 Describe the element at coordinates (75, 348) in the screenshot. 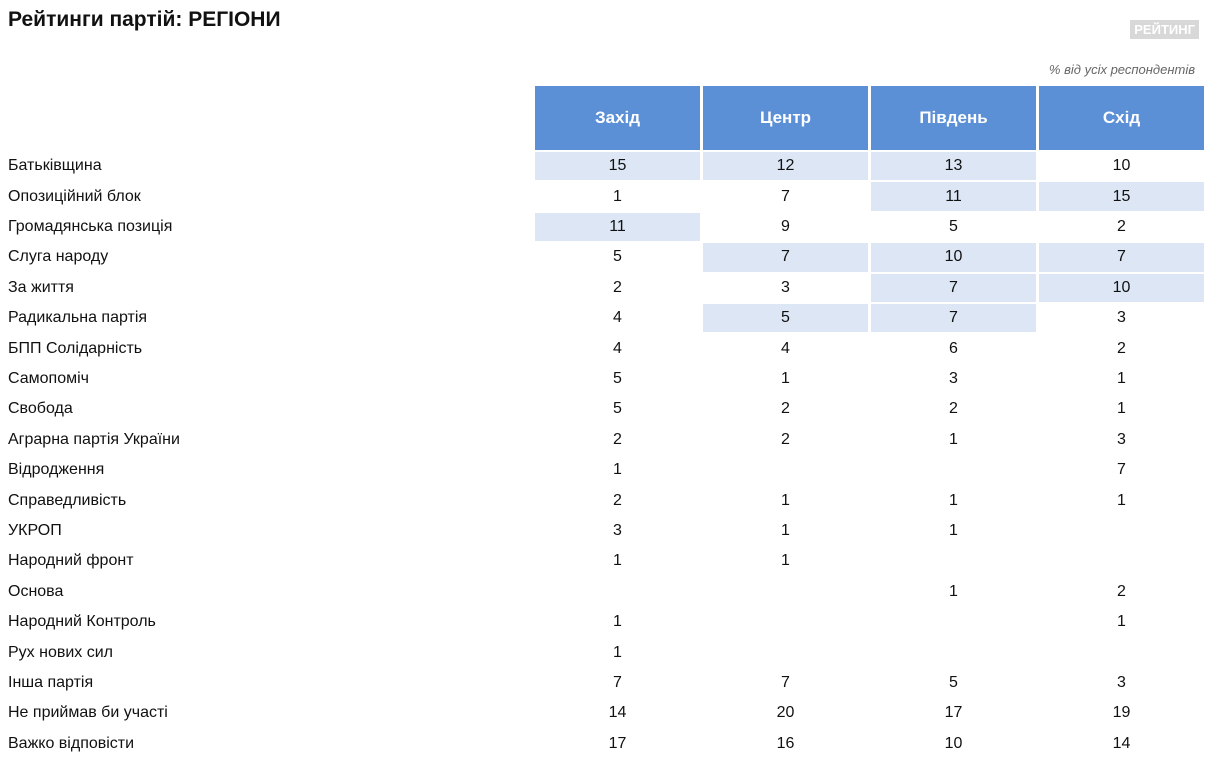

I see `row-label: БПП Солідарність` at that location.